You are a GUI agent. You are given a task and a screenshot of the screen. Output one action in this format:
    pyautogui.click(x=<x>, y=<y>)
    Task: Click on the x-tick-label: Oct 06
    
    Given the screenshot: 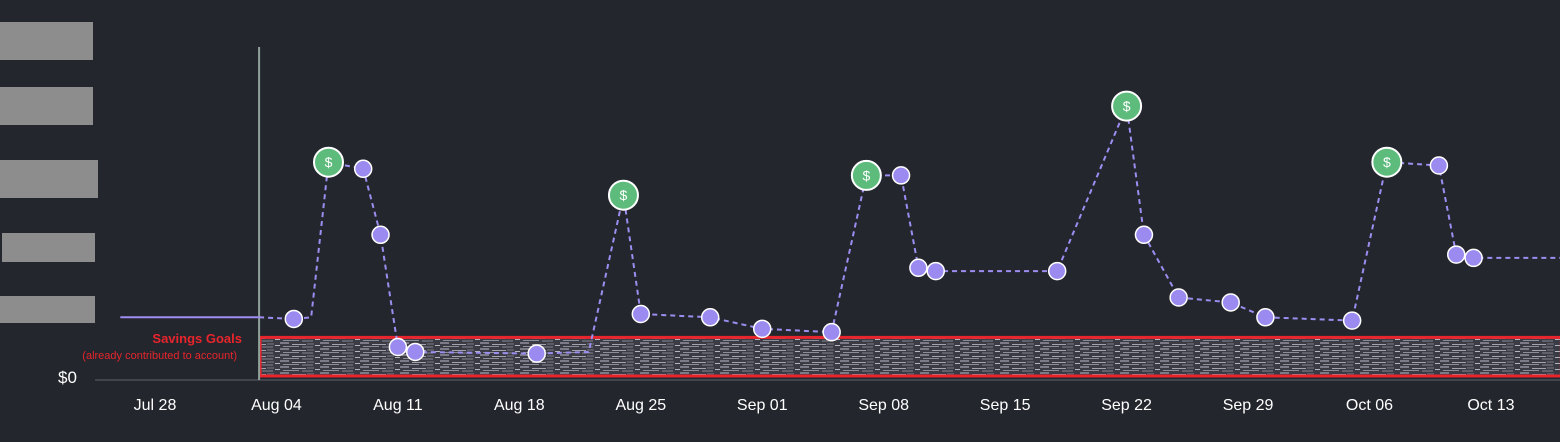 What is the action you would take?
    pyautogui.click(x=1369, y=405)
    